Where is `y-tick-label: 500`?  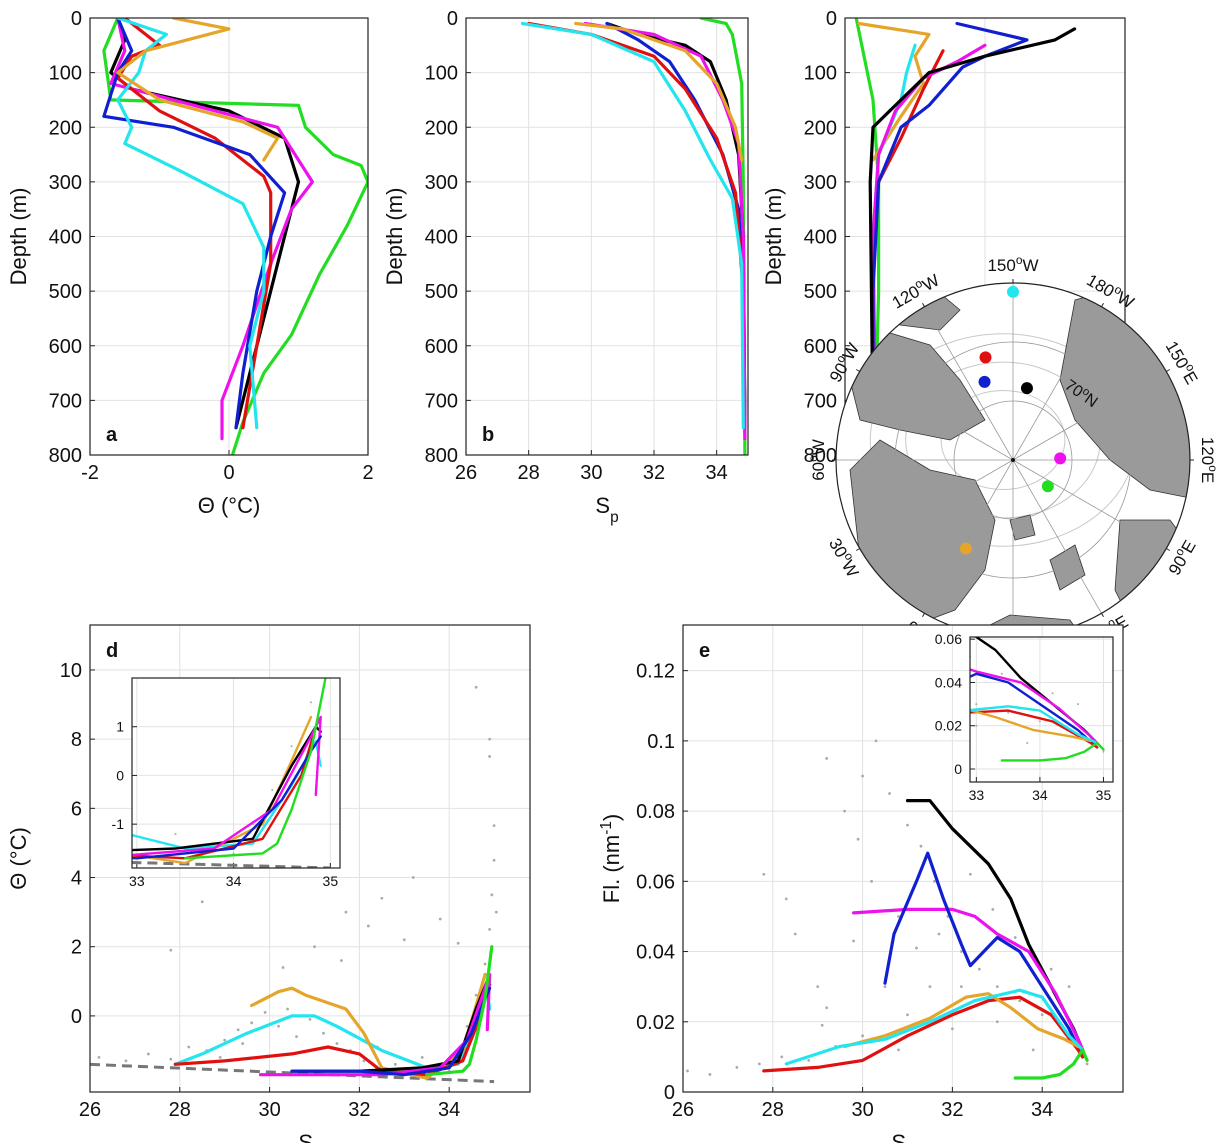
y-tick-label: 500 is located at coordinates (820, 292).